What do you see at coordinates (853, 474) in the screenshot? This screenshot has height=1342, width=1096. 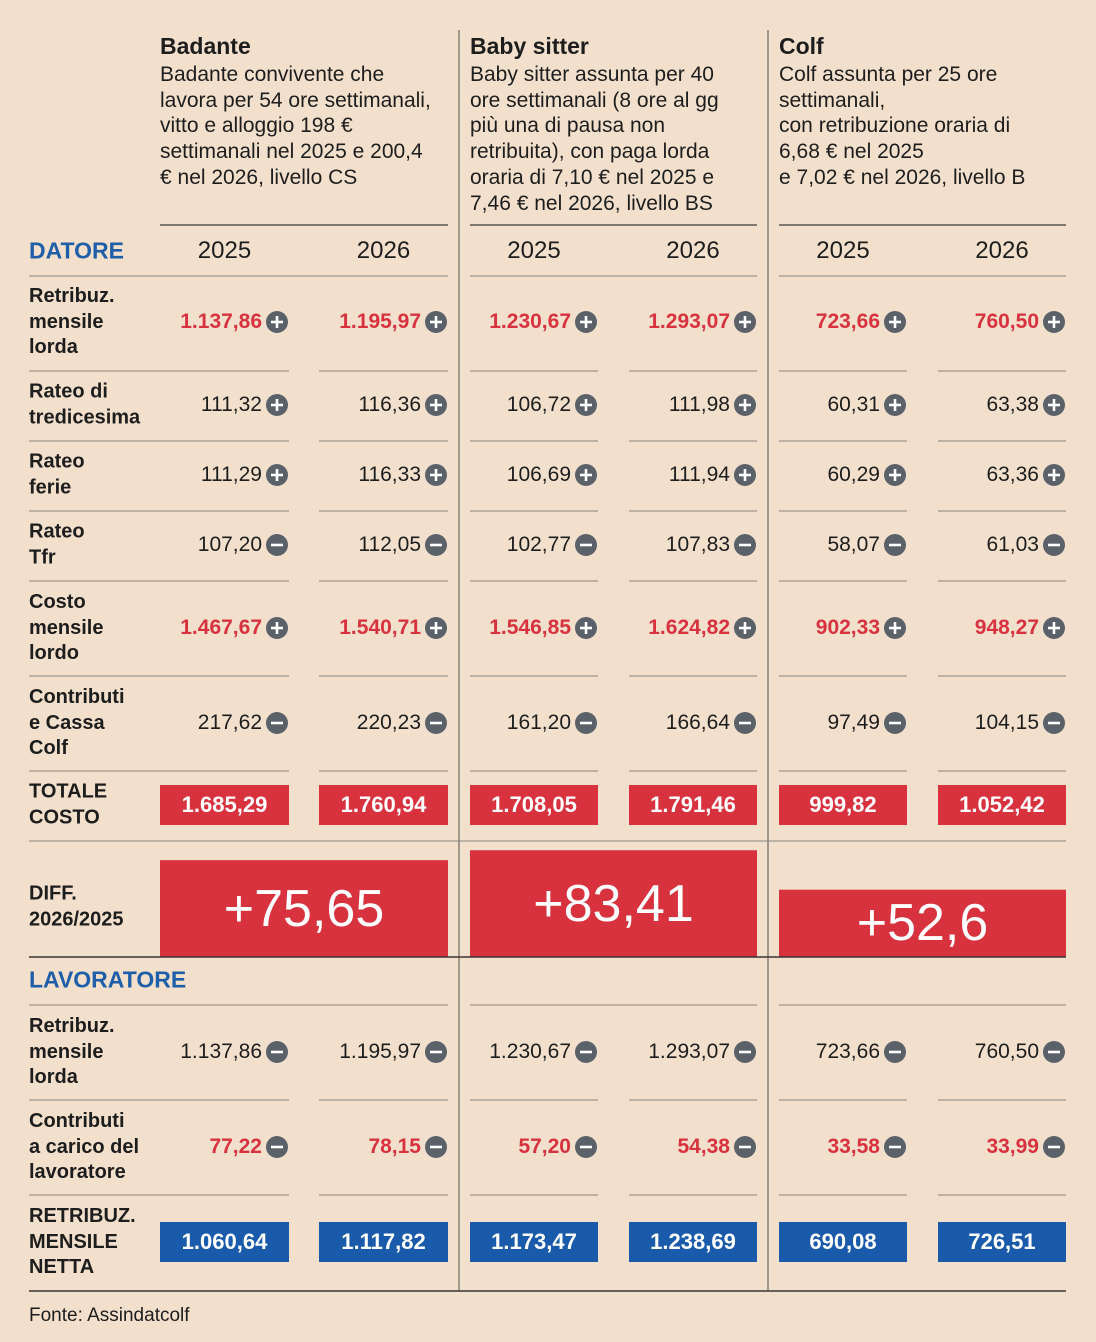 I see `value-cell: 60,29` at bounding box center [853, 474].